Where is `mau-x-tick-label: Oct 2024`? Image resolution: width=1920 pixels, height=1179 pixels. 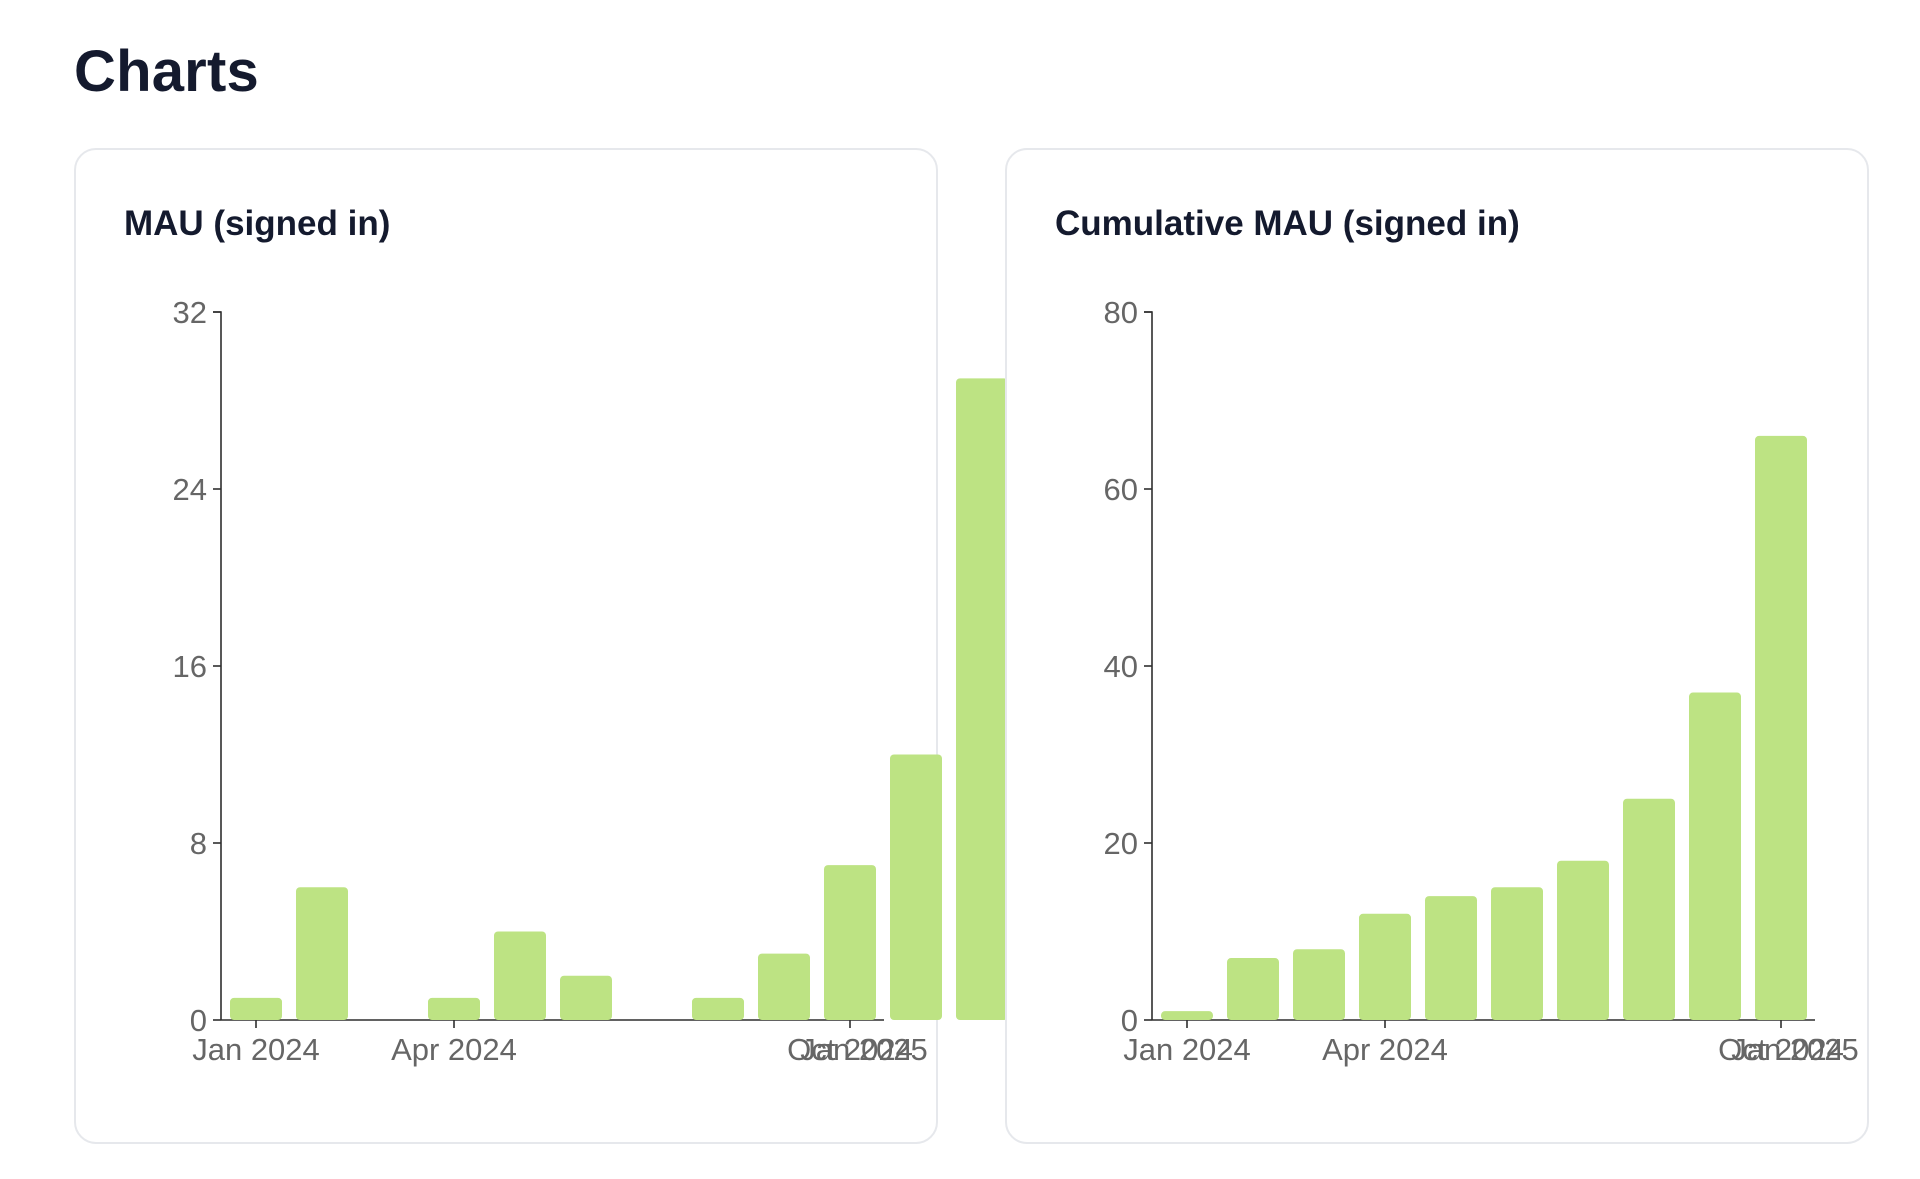 mau-x-tick-label: Oct 2024 is located at coordinates (850, 1049).